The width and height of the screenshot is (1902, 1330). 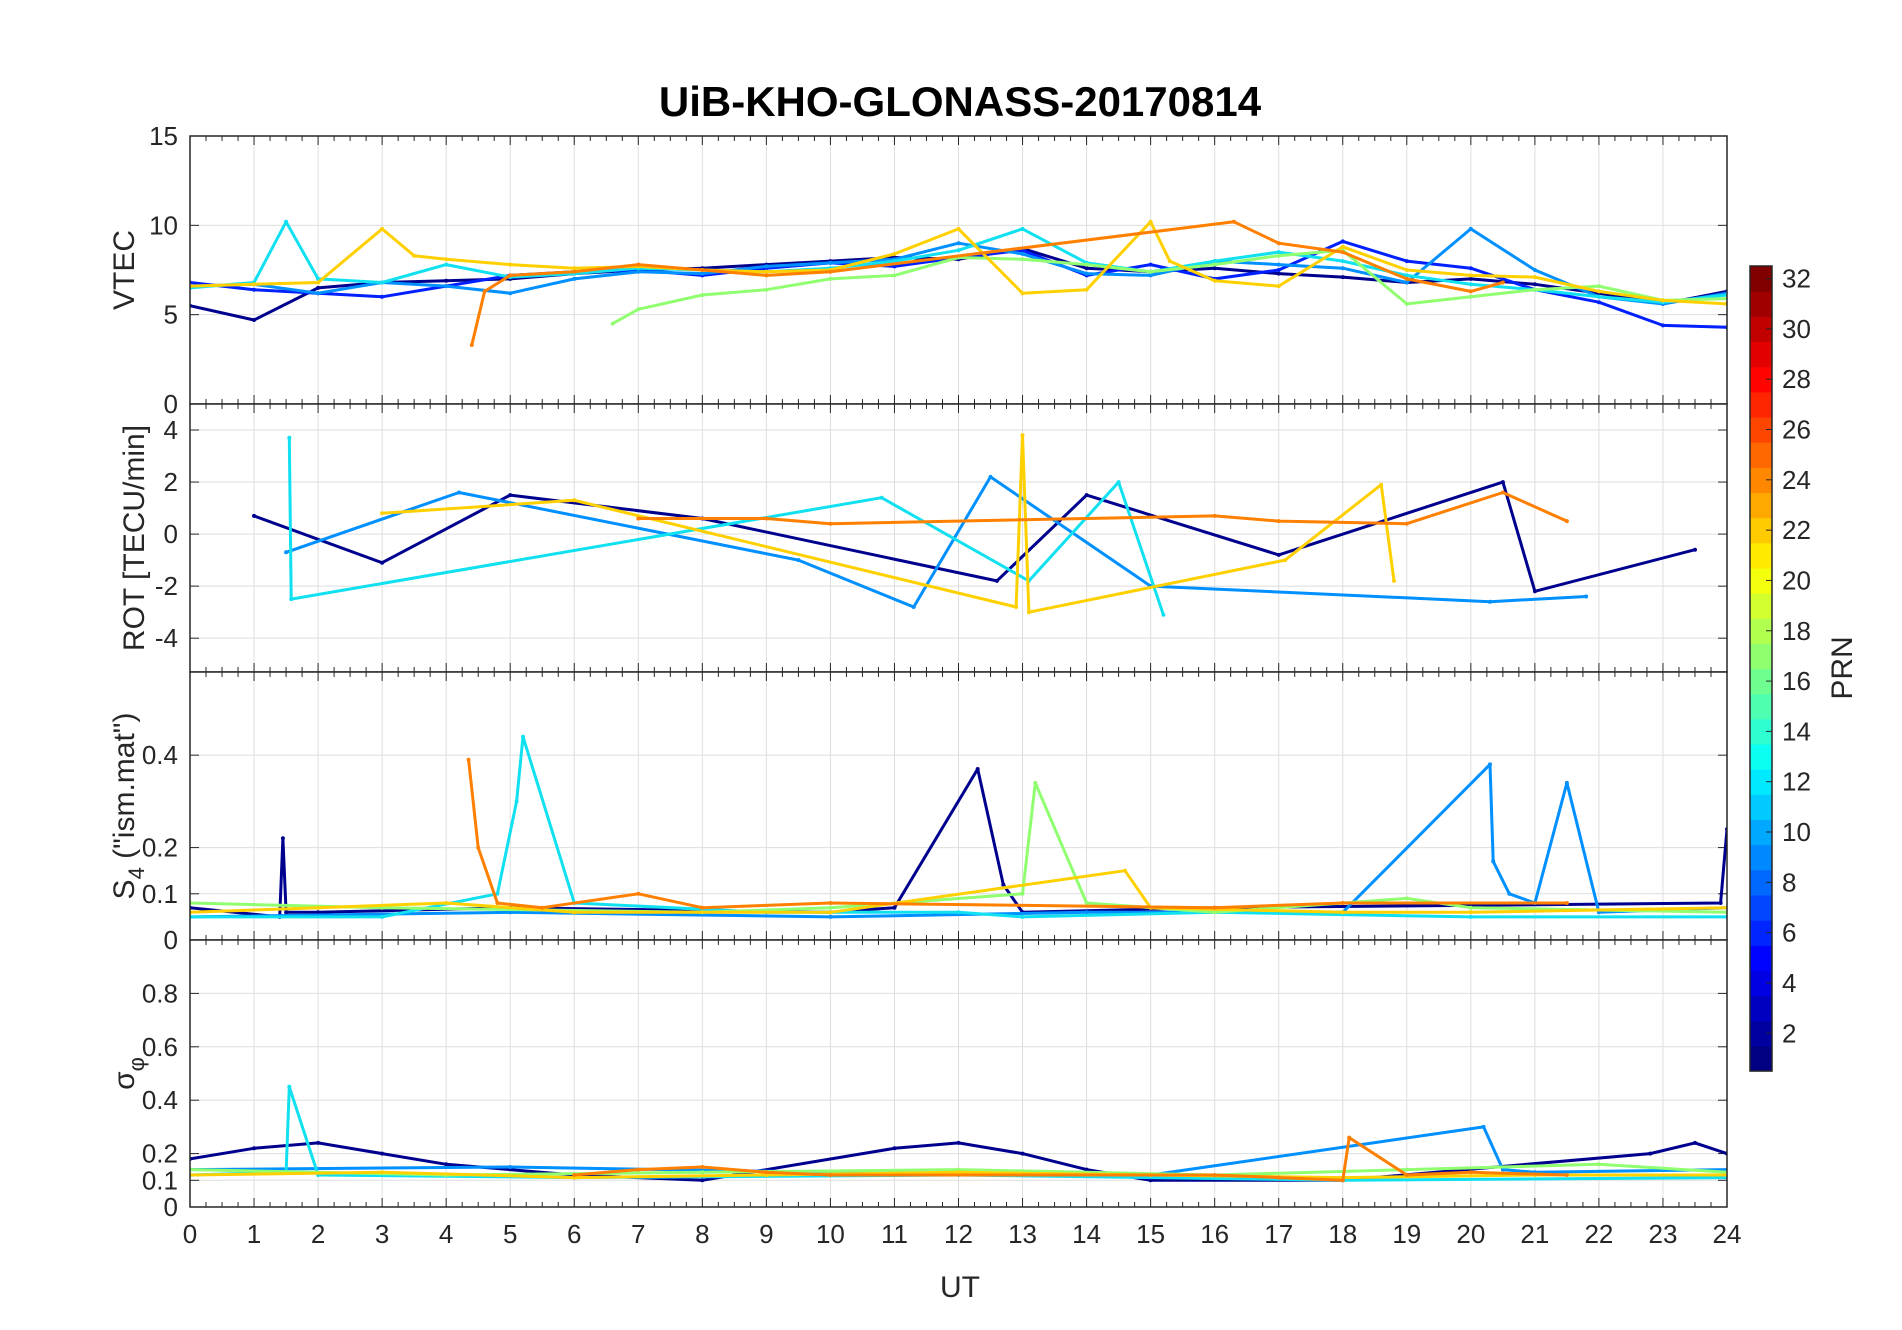 I want to click on y-axis-label-sub: 4, so click(x=136, y=873).